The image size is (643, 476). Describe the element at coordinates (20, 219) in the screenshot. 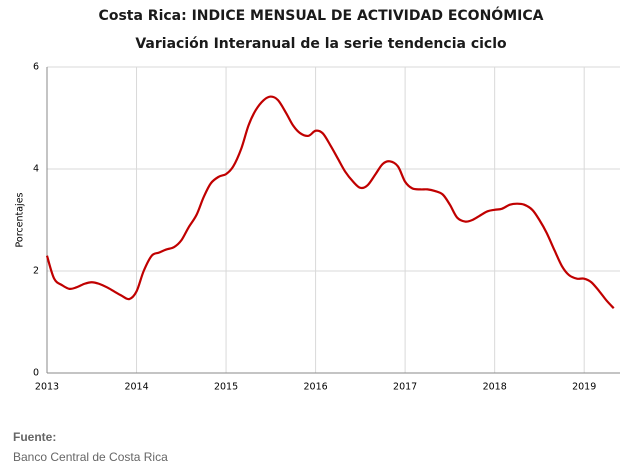

I see `y-axis-label: Porcentajes` at that location.